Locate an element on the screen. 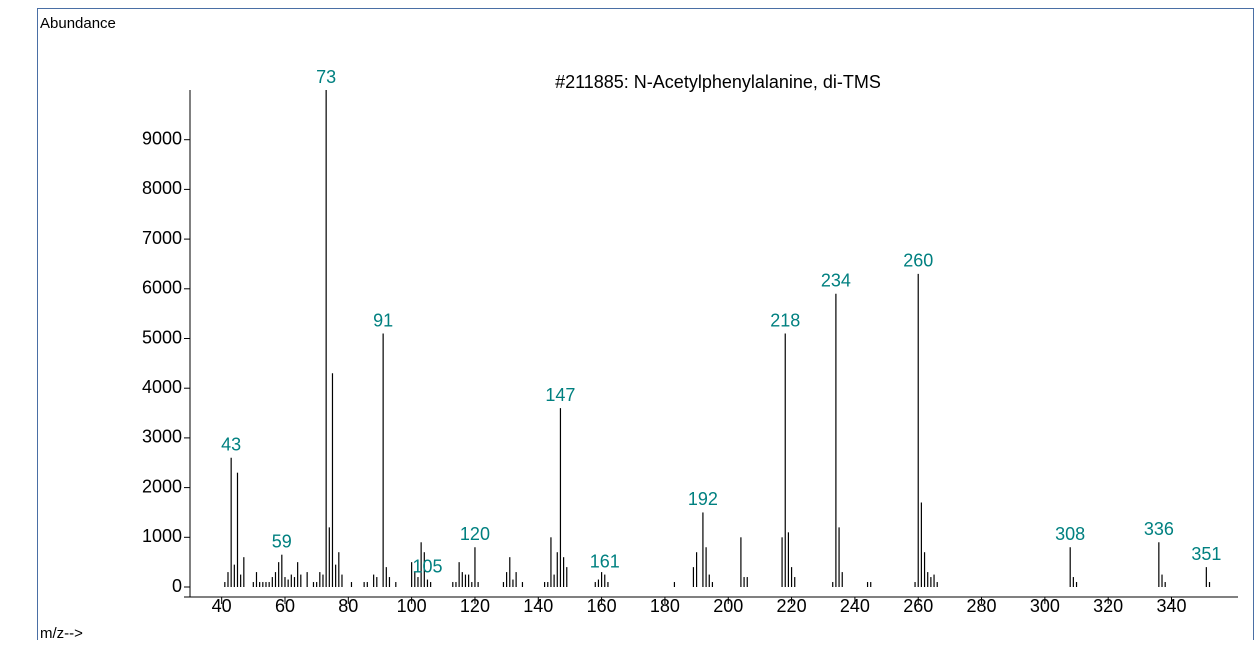 Image resolution: width=1255 pixels, height=645 pixels. x-tick-label: 300 is located at coordinates (1045, 606).